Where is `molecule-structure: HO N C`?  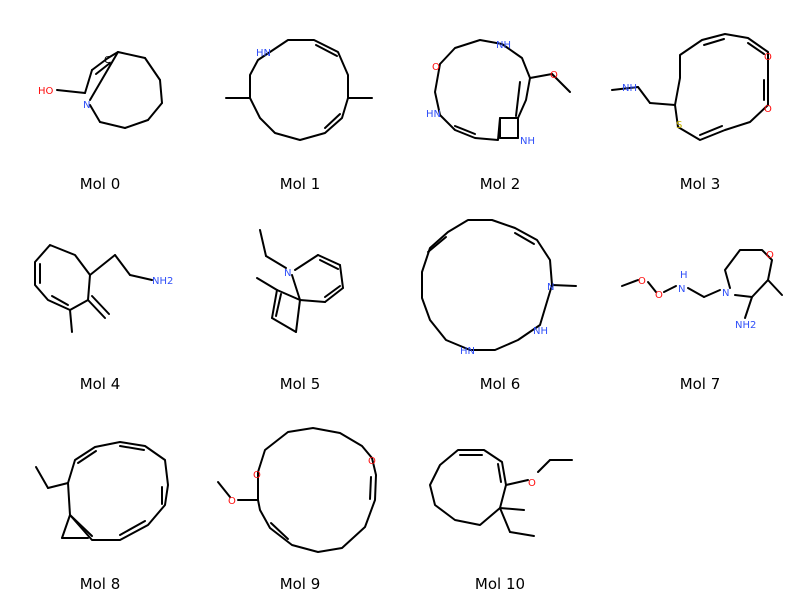 molecule-structure: HO N C is located at coordinates (100, 90).